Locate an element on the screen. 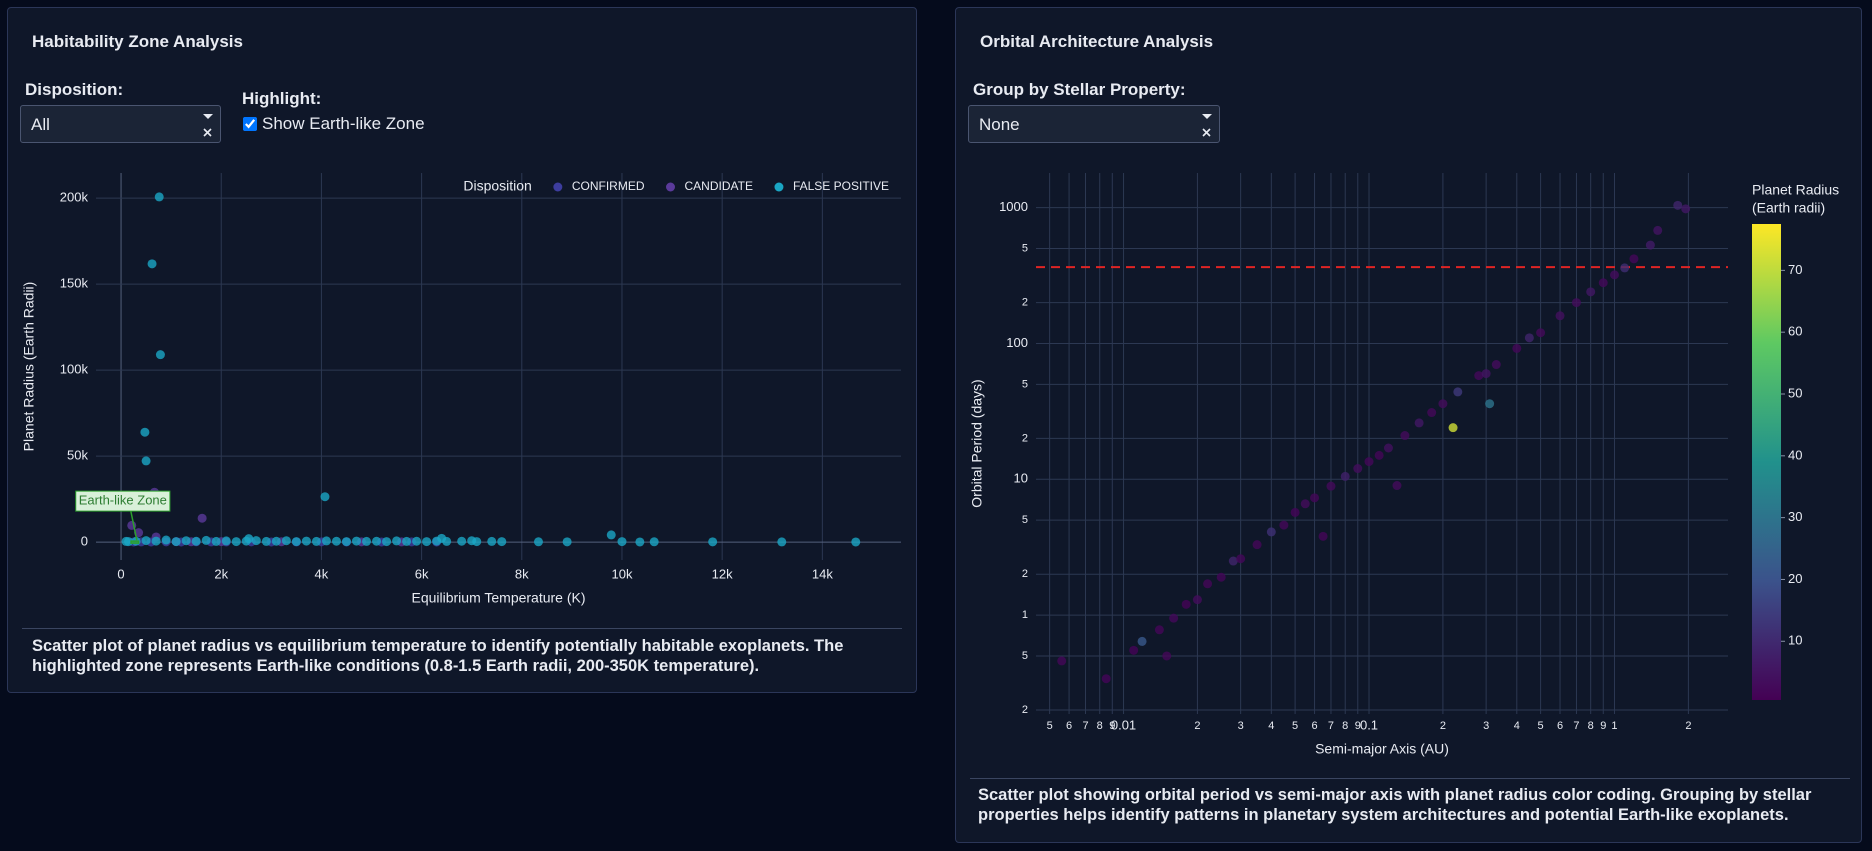 The height and width of the screenshot is (851, 1872). dropdown-value: All is located at coordinates (40, 124).